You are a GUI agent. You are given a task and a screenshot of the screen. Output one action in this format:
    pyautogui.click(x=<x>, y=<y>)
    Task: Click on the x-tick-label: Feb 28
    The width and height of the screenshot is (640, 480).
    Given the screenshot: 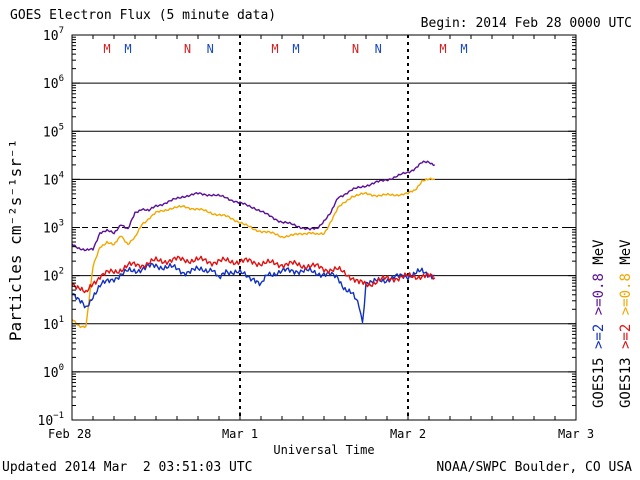 What is the action you would take?
    pyautogui.click(x=69, y=434)
    